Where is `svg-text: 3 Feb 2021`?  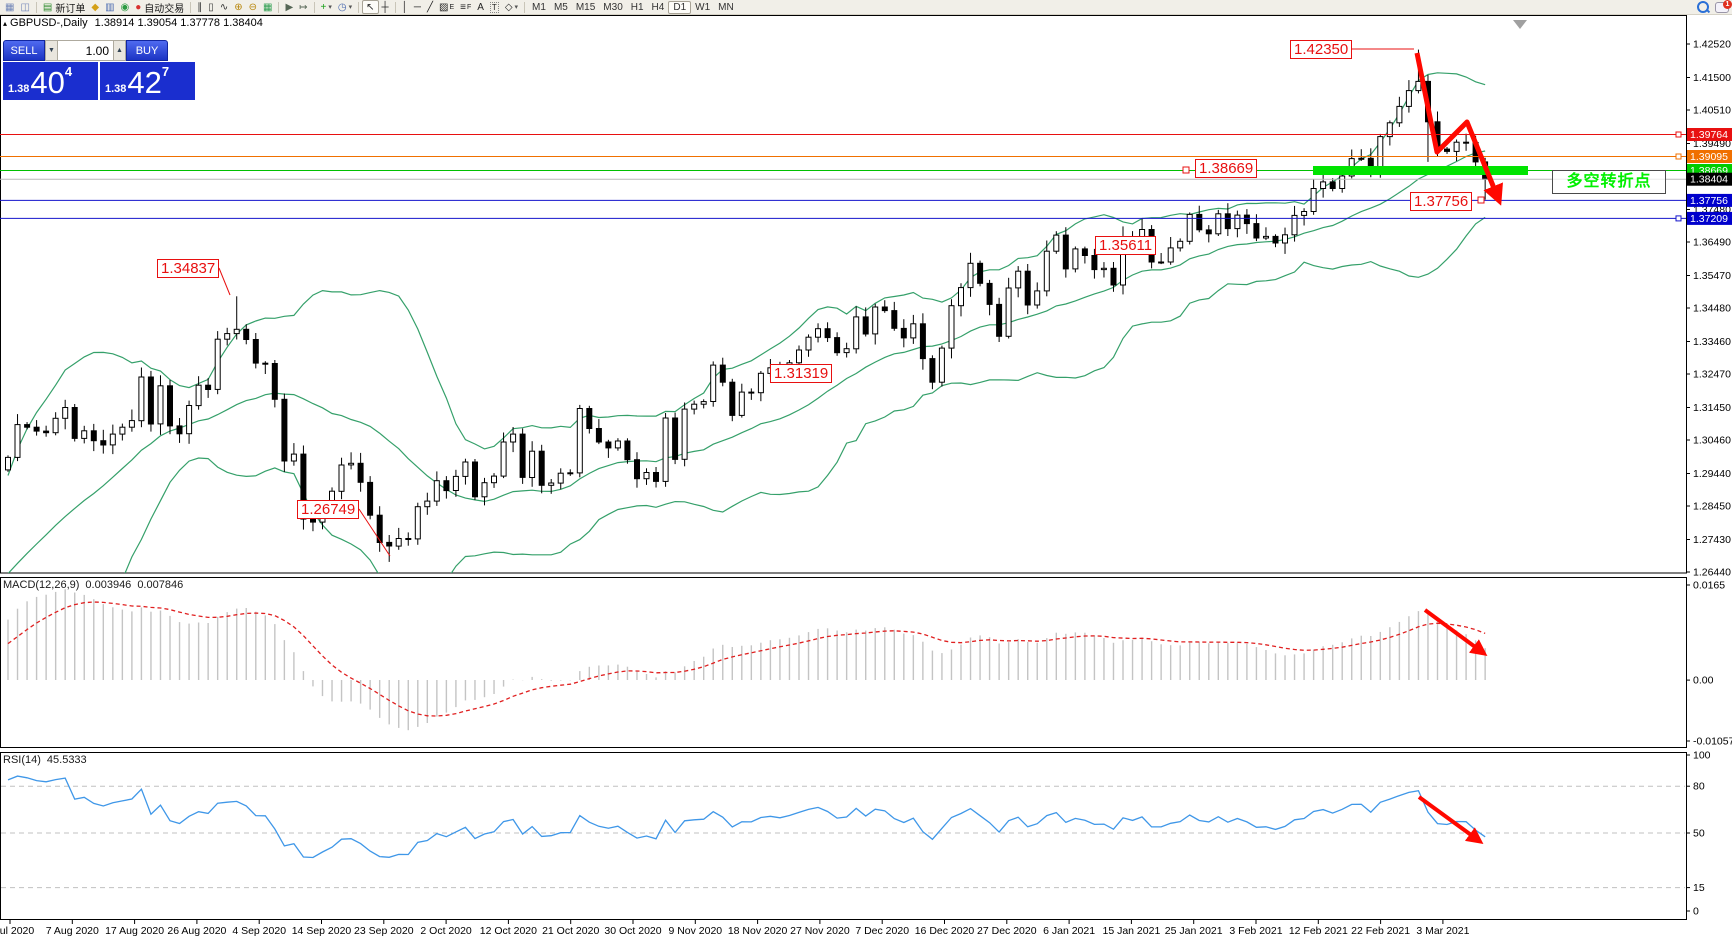 svg-text: 3 Feb 2021 is located at coordinates (1255, 931).